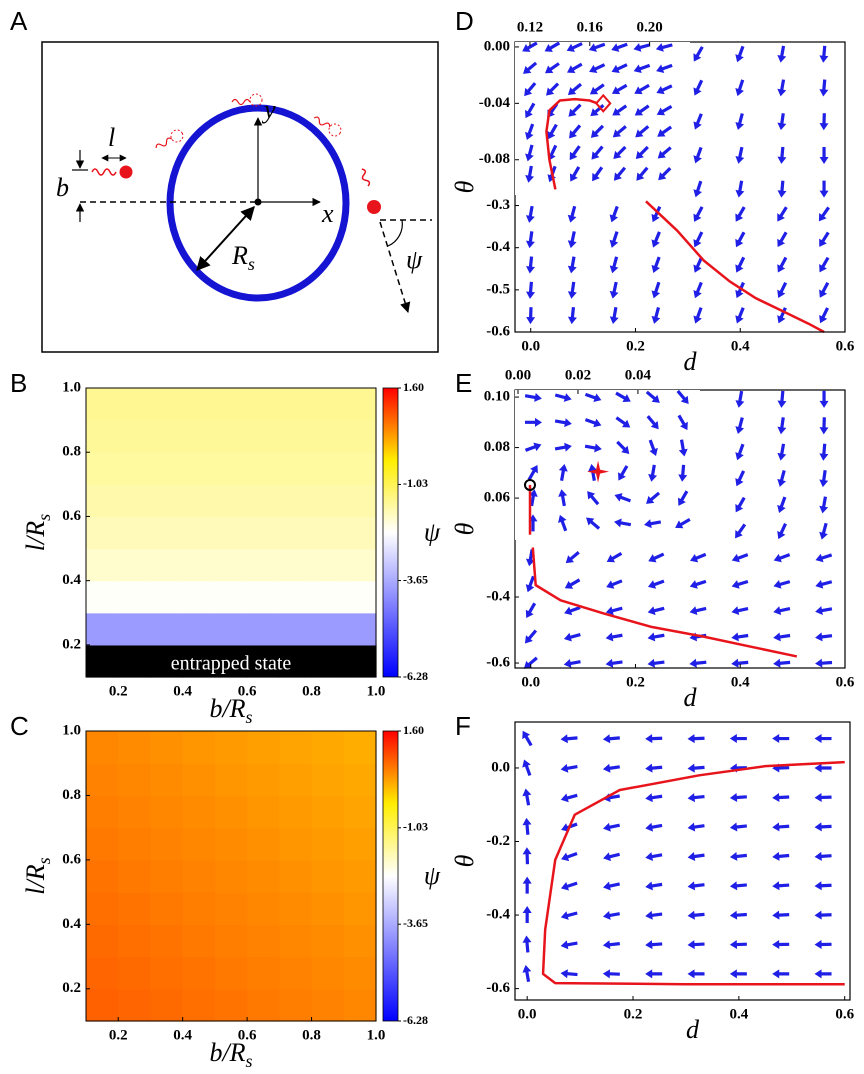 The width and height of the screenshot is (864, 1074). Describe the element at coordinates (415, 827) in the screenshot. I see `colorbar-tick-label: -1.03` at that location.